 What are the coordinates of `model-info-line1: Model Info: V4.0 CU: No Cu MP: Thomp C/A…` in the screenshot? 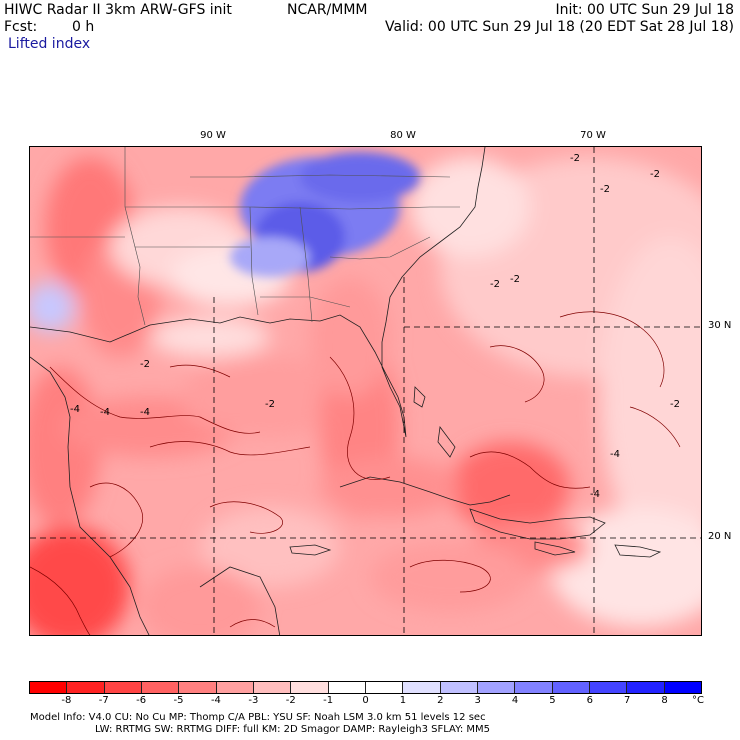 It's located at (258, 717).